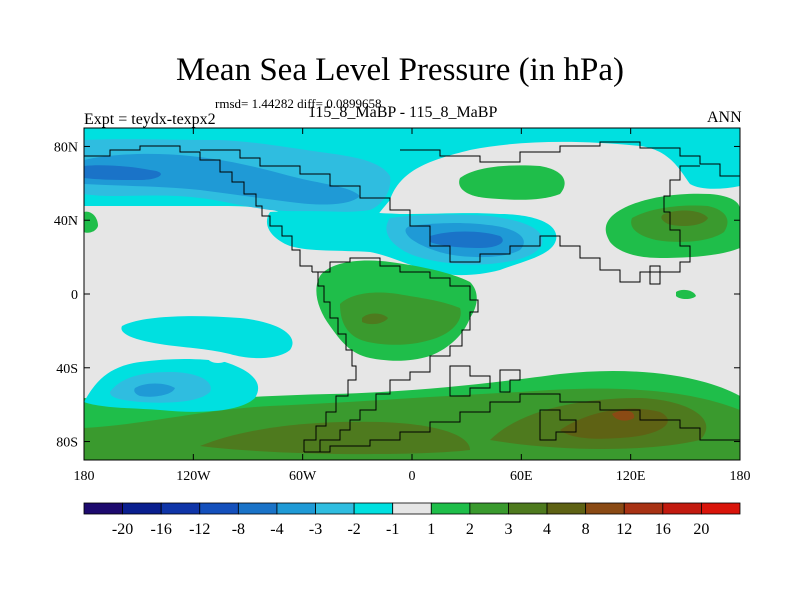 This screenshot has width=800, height=600. I want to click on lat-tick-label: 80N, so click(66, 147).